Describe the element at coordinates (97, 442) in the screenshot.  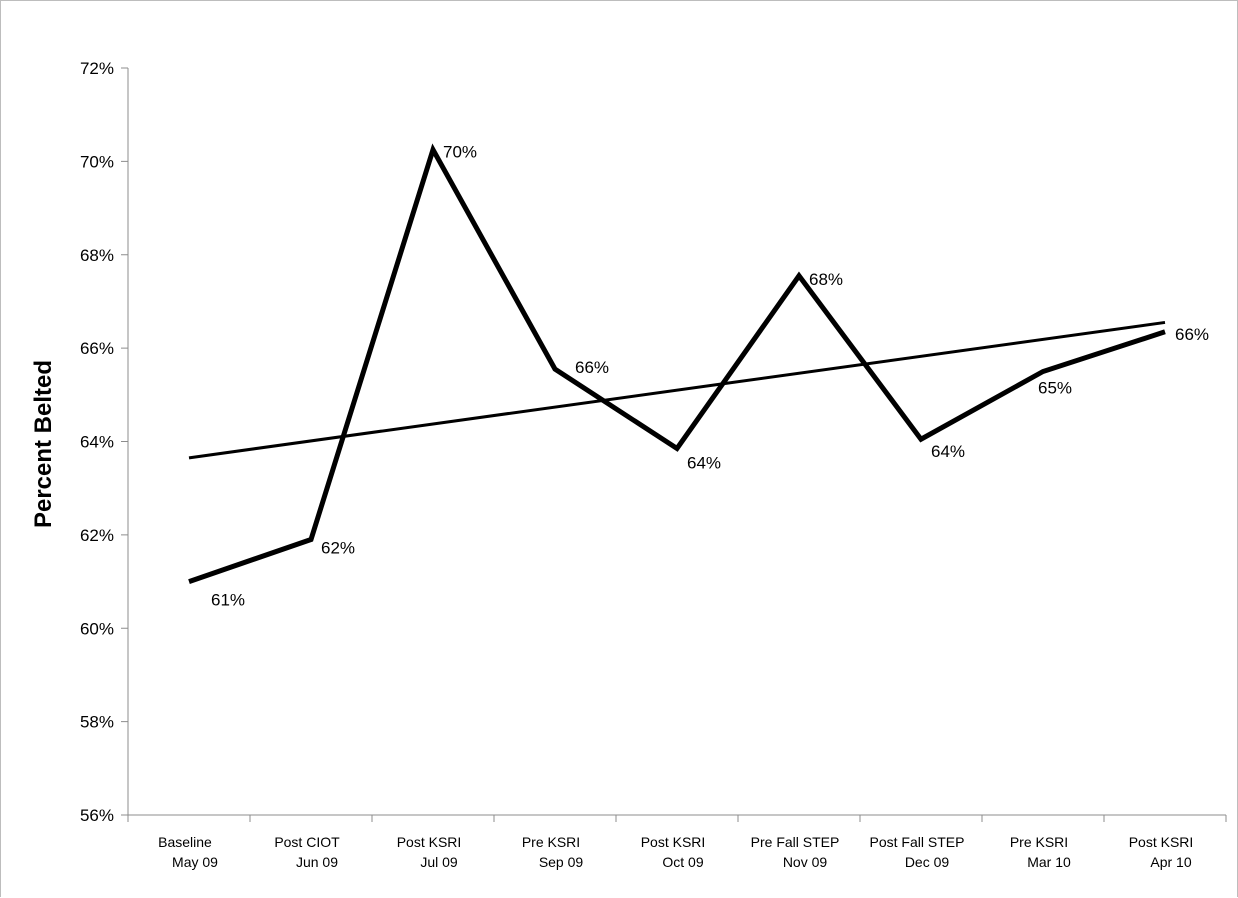
I see `y-tick-label: 64%` at that location.